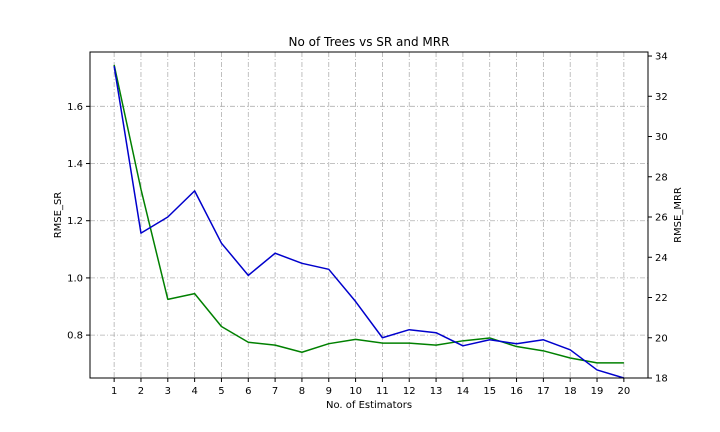 The image size is (720, 432). What do you see at coordinates (382, 391) in the screenshot?
I see `x-tick-label: 11` at bounding box center [382, 391].